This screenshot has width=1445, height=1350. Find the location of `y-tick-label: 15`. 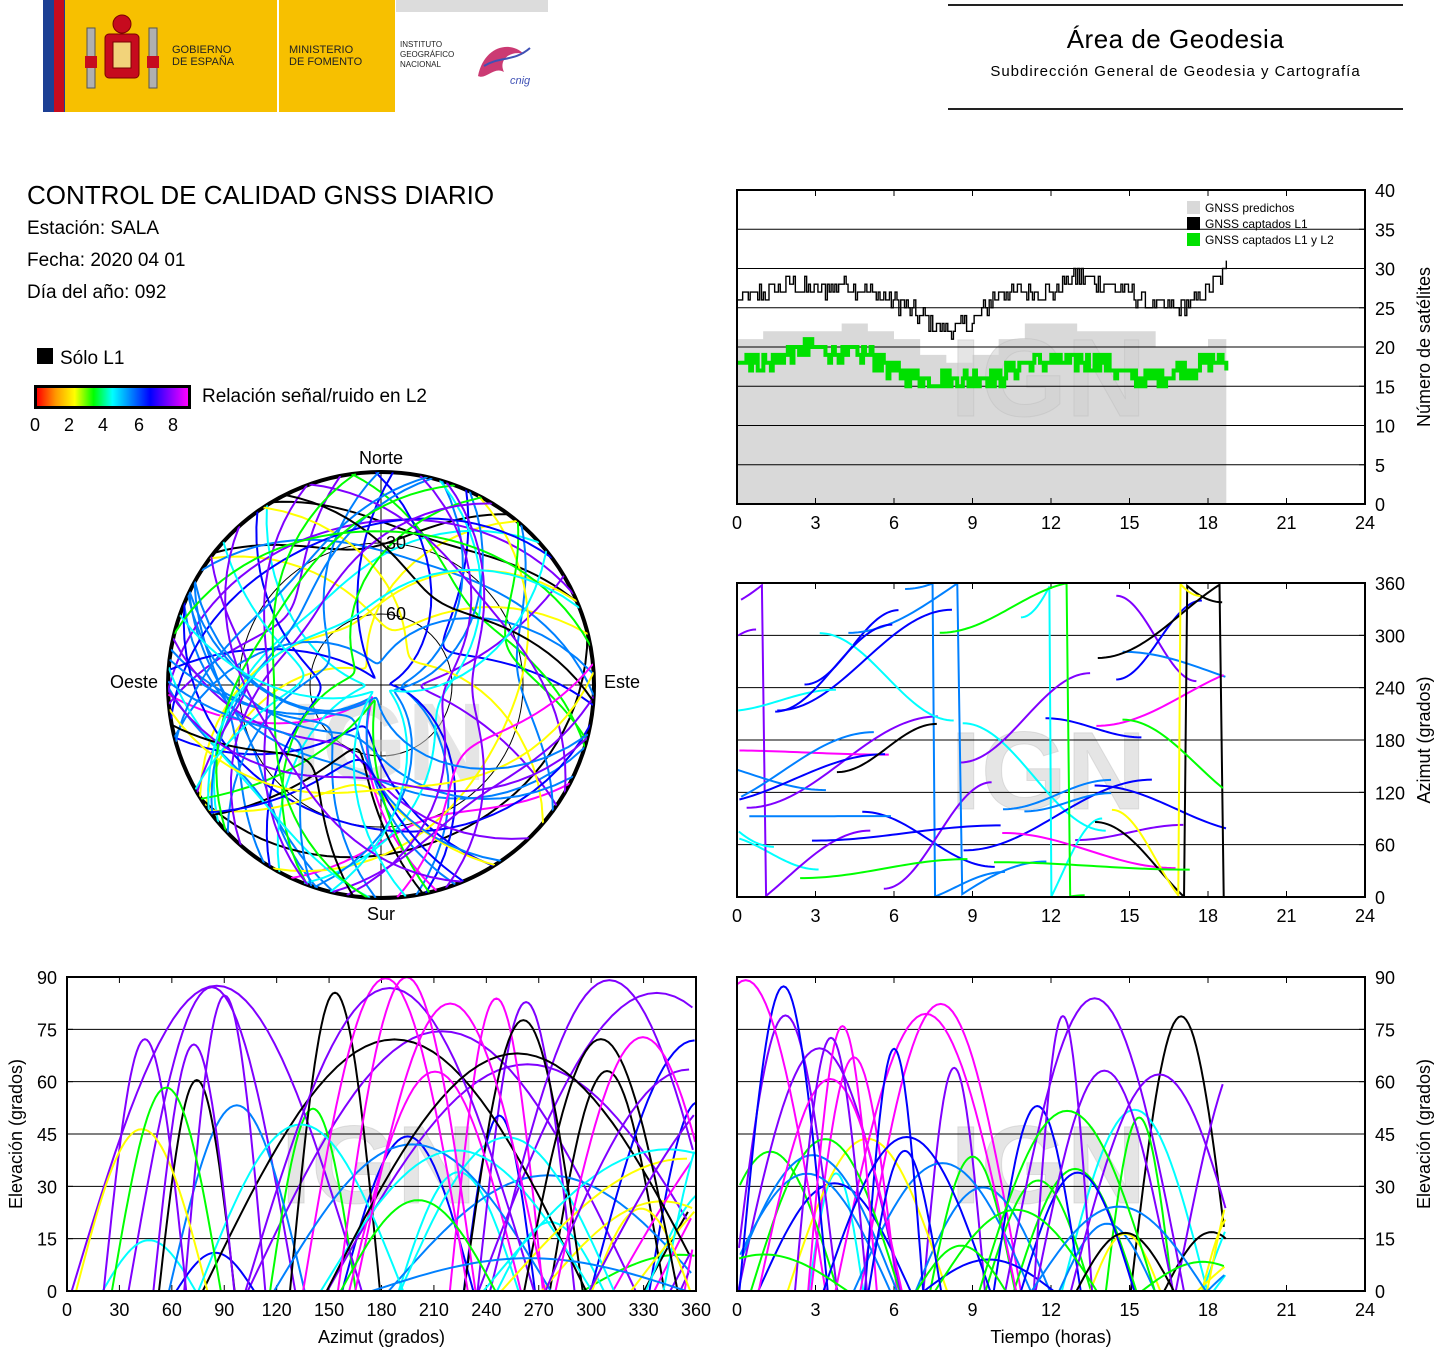

y-tick-label: 15 is located at coordinates (1385, 1240).